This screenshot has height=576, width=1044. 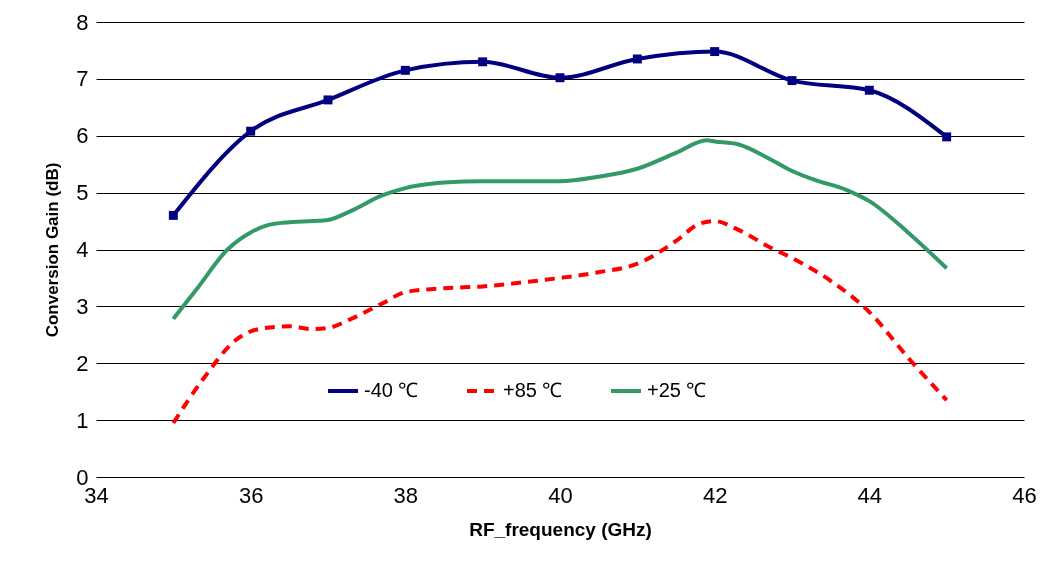 What do you see at coordinates (82, 306) in the screenshot?
I see `y-tick-label: 3` at bounding box center [82, 306].